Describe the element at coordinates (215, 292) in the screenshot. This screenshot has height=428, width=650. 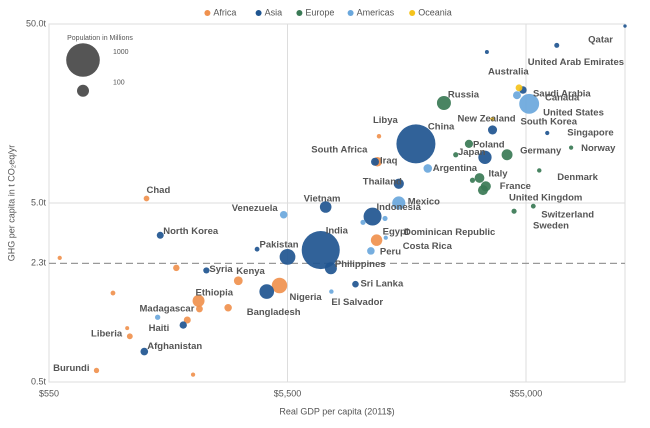
I see `point-label: Ethiopia` at that location.